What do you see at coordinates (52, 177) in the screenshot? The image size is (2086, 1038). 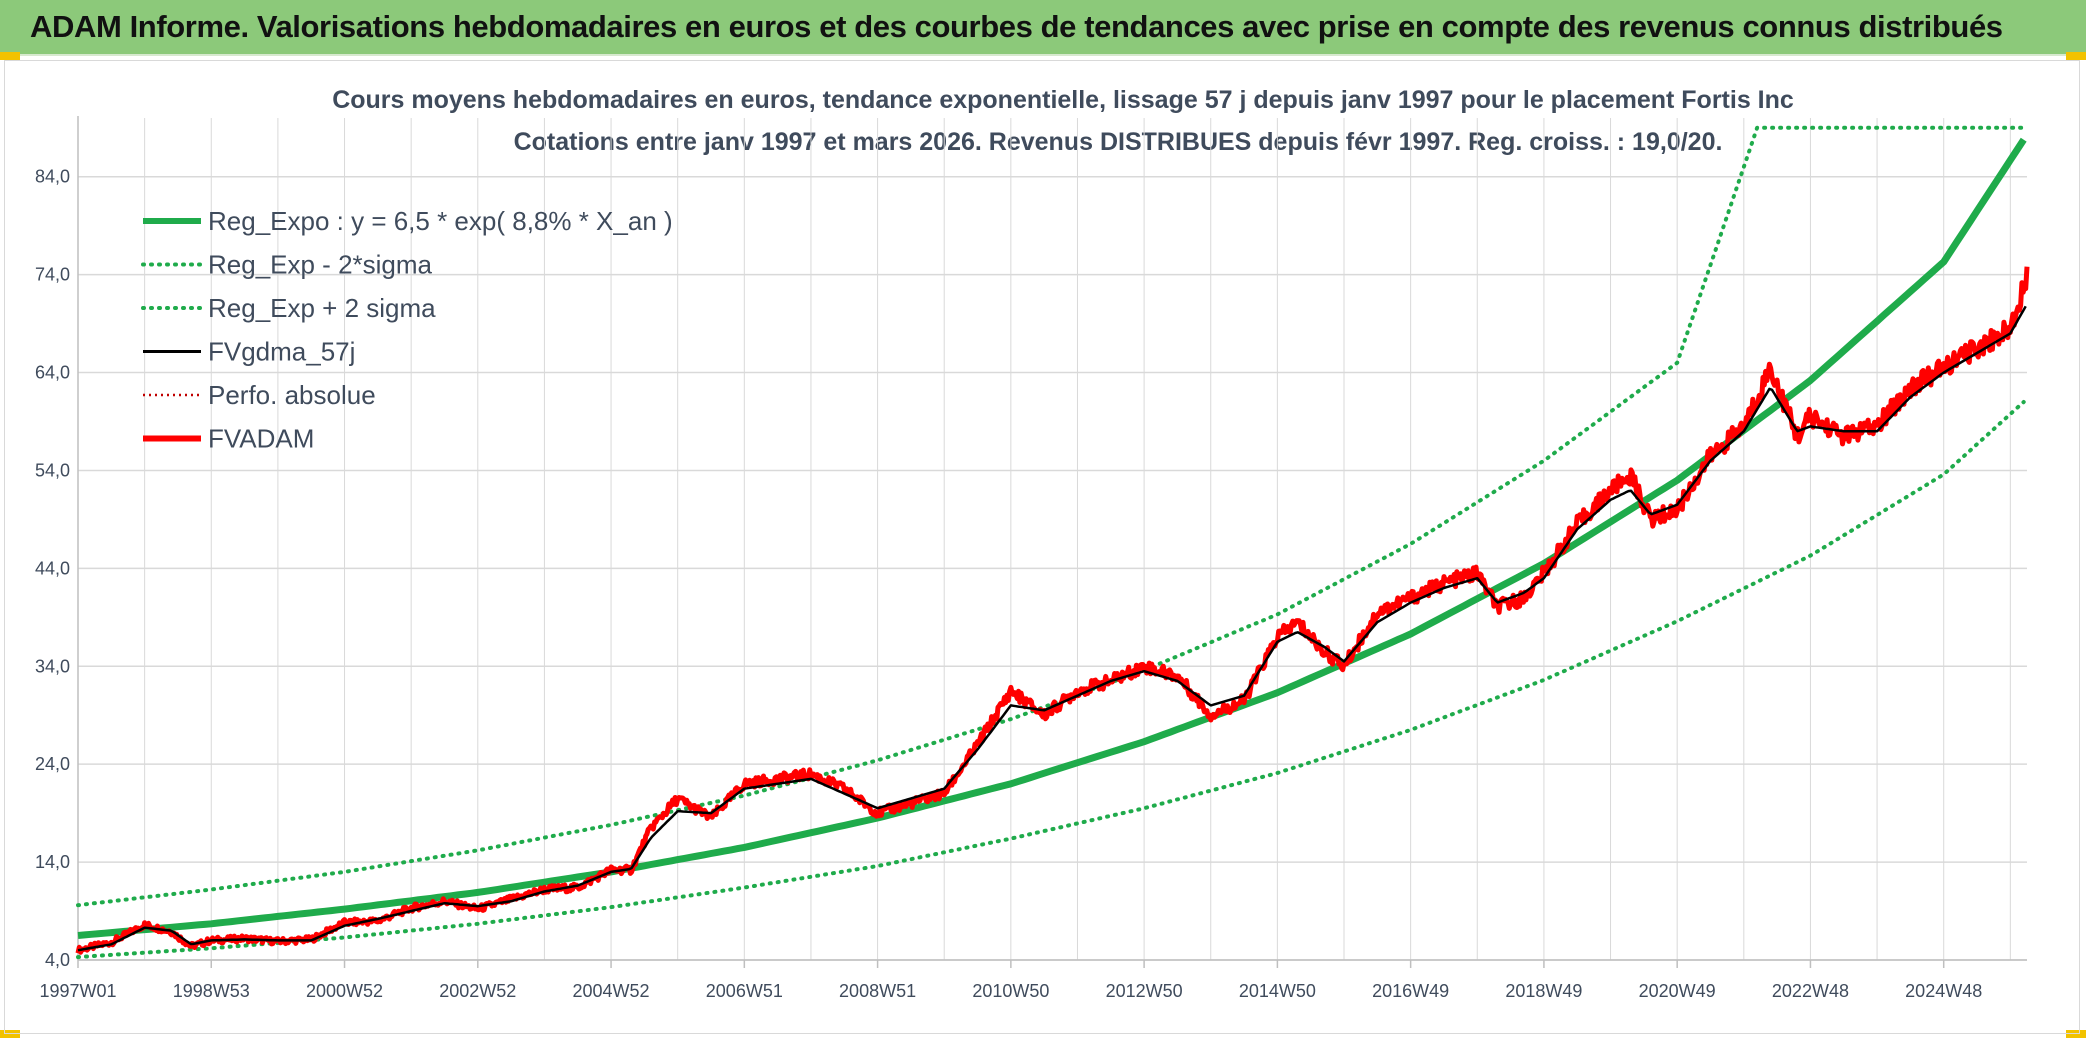 I see `y-tick-label: 84,0` at bounding box center [52, 177].